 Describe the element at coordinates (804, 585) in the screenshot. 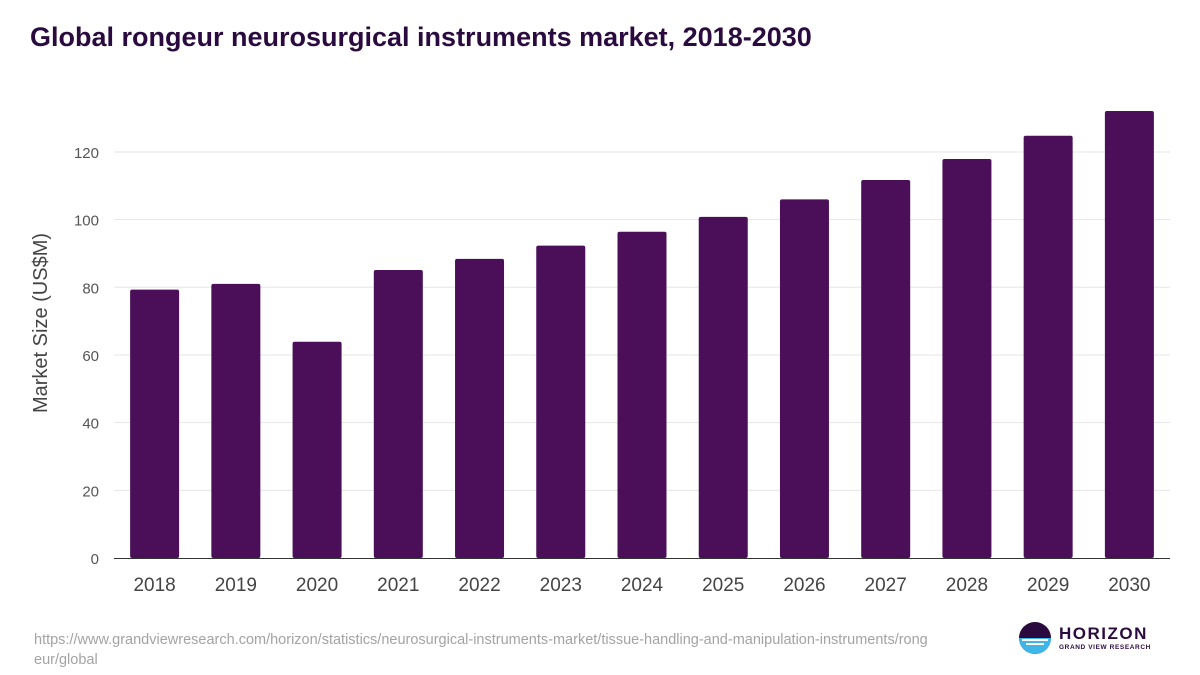

I see `x-tick-label: 2026` at that location.